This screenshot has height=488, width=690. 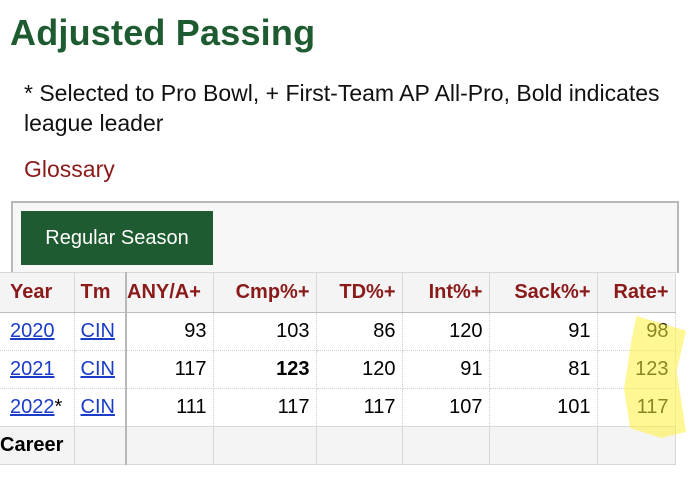 I want to click on cmp-cell: 117, so click(x=264, y=407).